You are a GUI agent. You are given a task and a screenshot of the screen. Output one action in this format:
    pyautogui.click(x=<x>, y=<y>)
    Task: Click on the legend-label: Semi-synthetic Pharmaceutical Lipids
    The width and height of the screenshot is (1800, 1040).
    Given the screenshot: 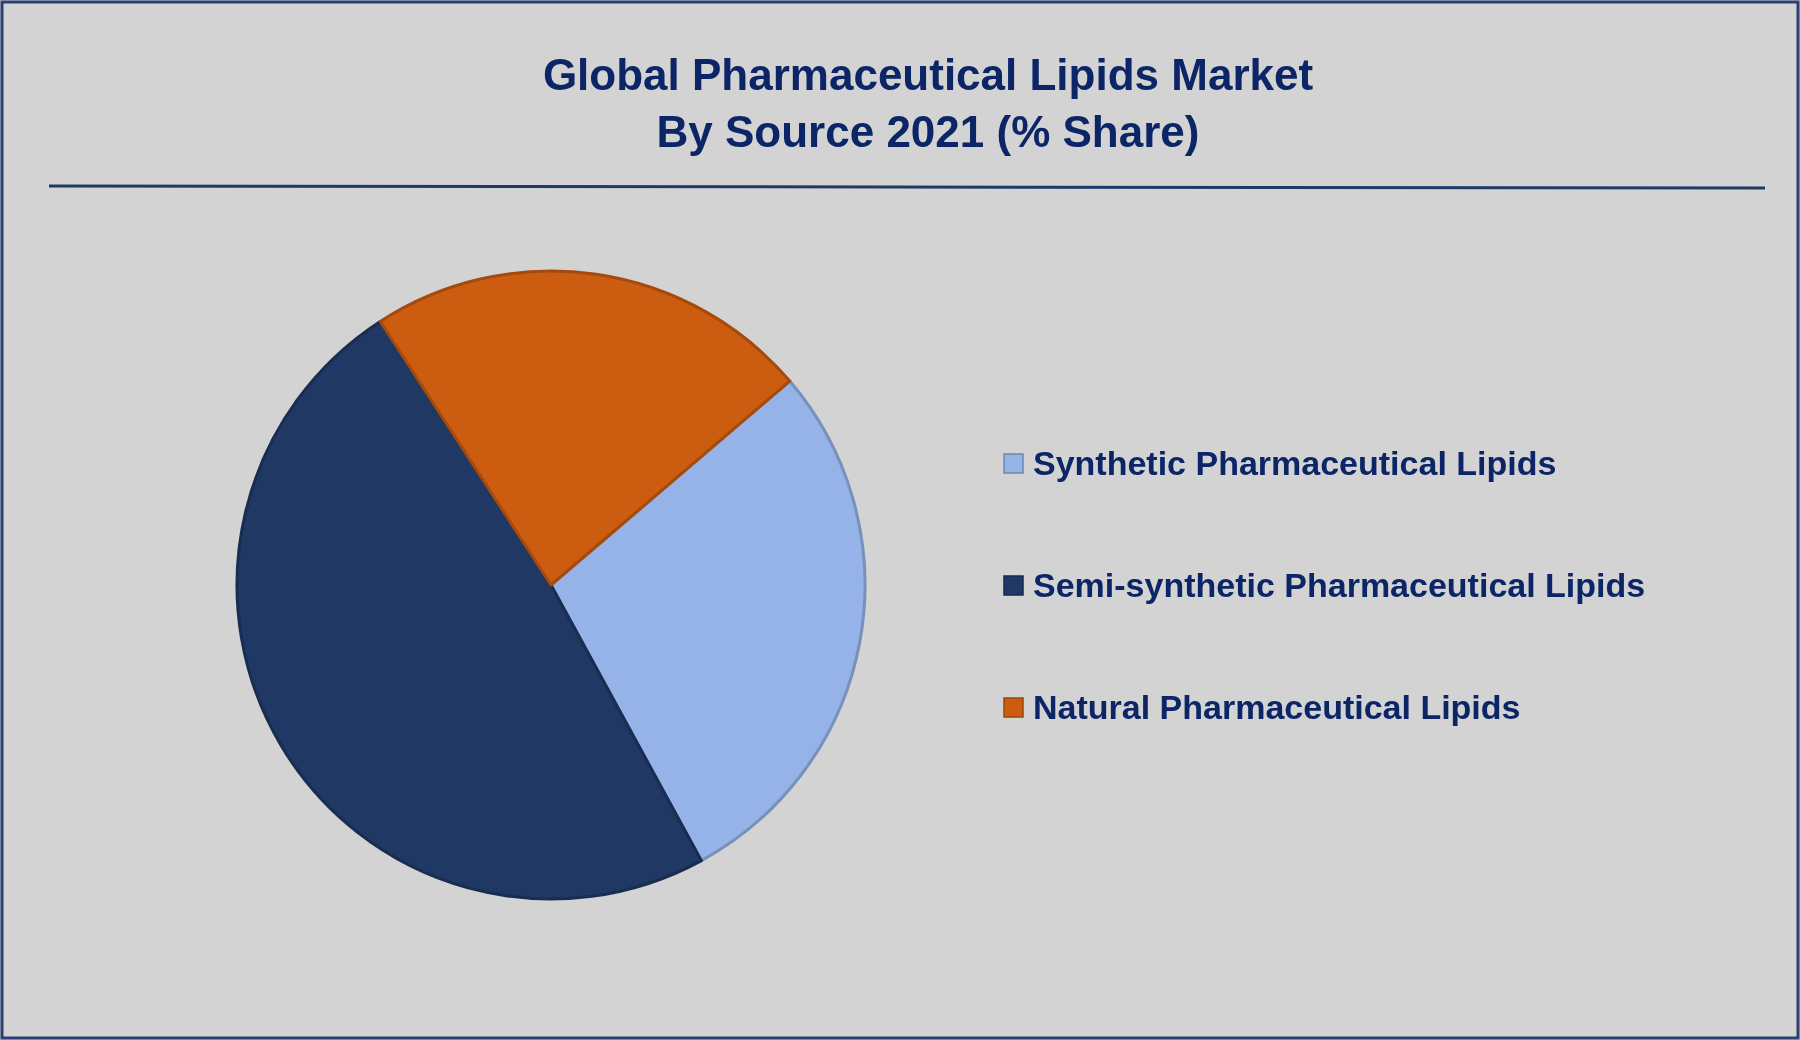 What is the action you would take?
    pyautogui.click(x=1339, y=585)
    